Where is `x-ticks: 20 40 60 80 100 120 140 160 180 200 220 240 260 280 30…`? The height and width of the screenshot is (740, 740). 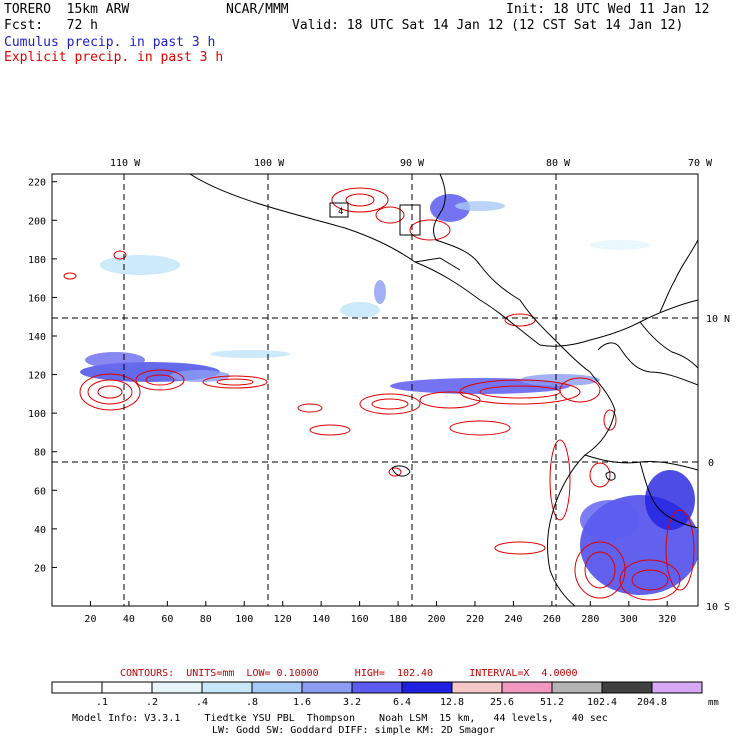
x-ticks: 20 40 60 80 100 120 140 160 180 200 220 240 260 280 30… is located at coordinates (380, 613).